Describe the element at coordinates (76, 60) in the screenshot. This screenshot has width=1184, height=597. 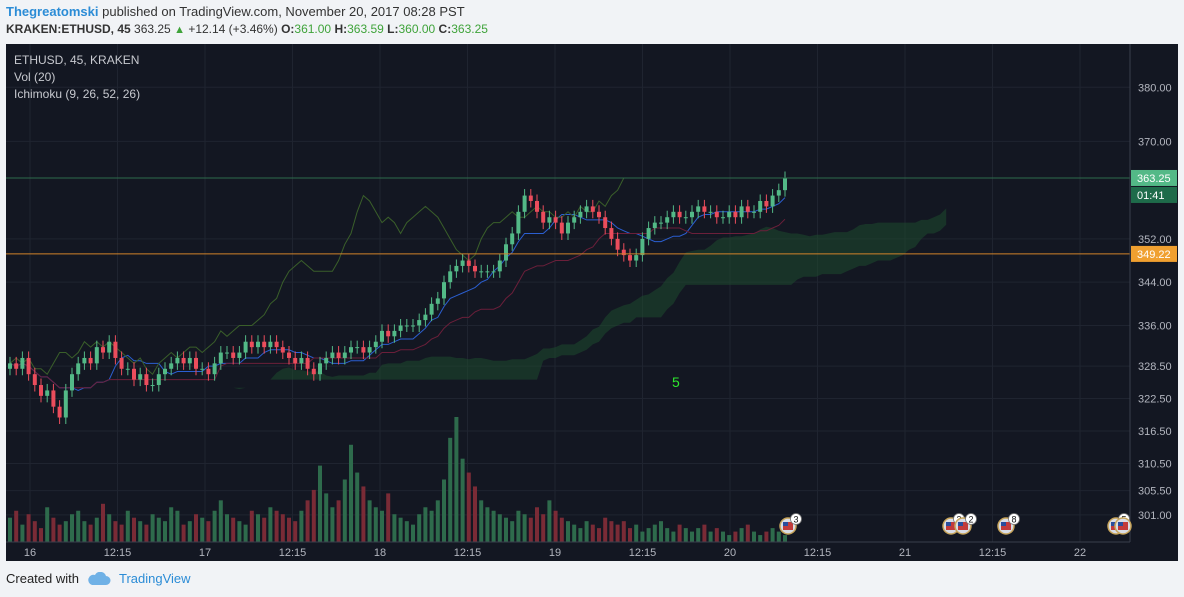
I see `legend-title: ETHUSD, 45, KRAKEN` at that location.